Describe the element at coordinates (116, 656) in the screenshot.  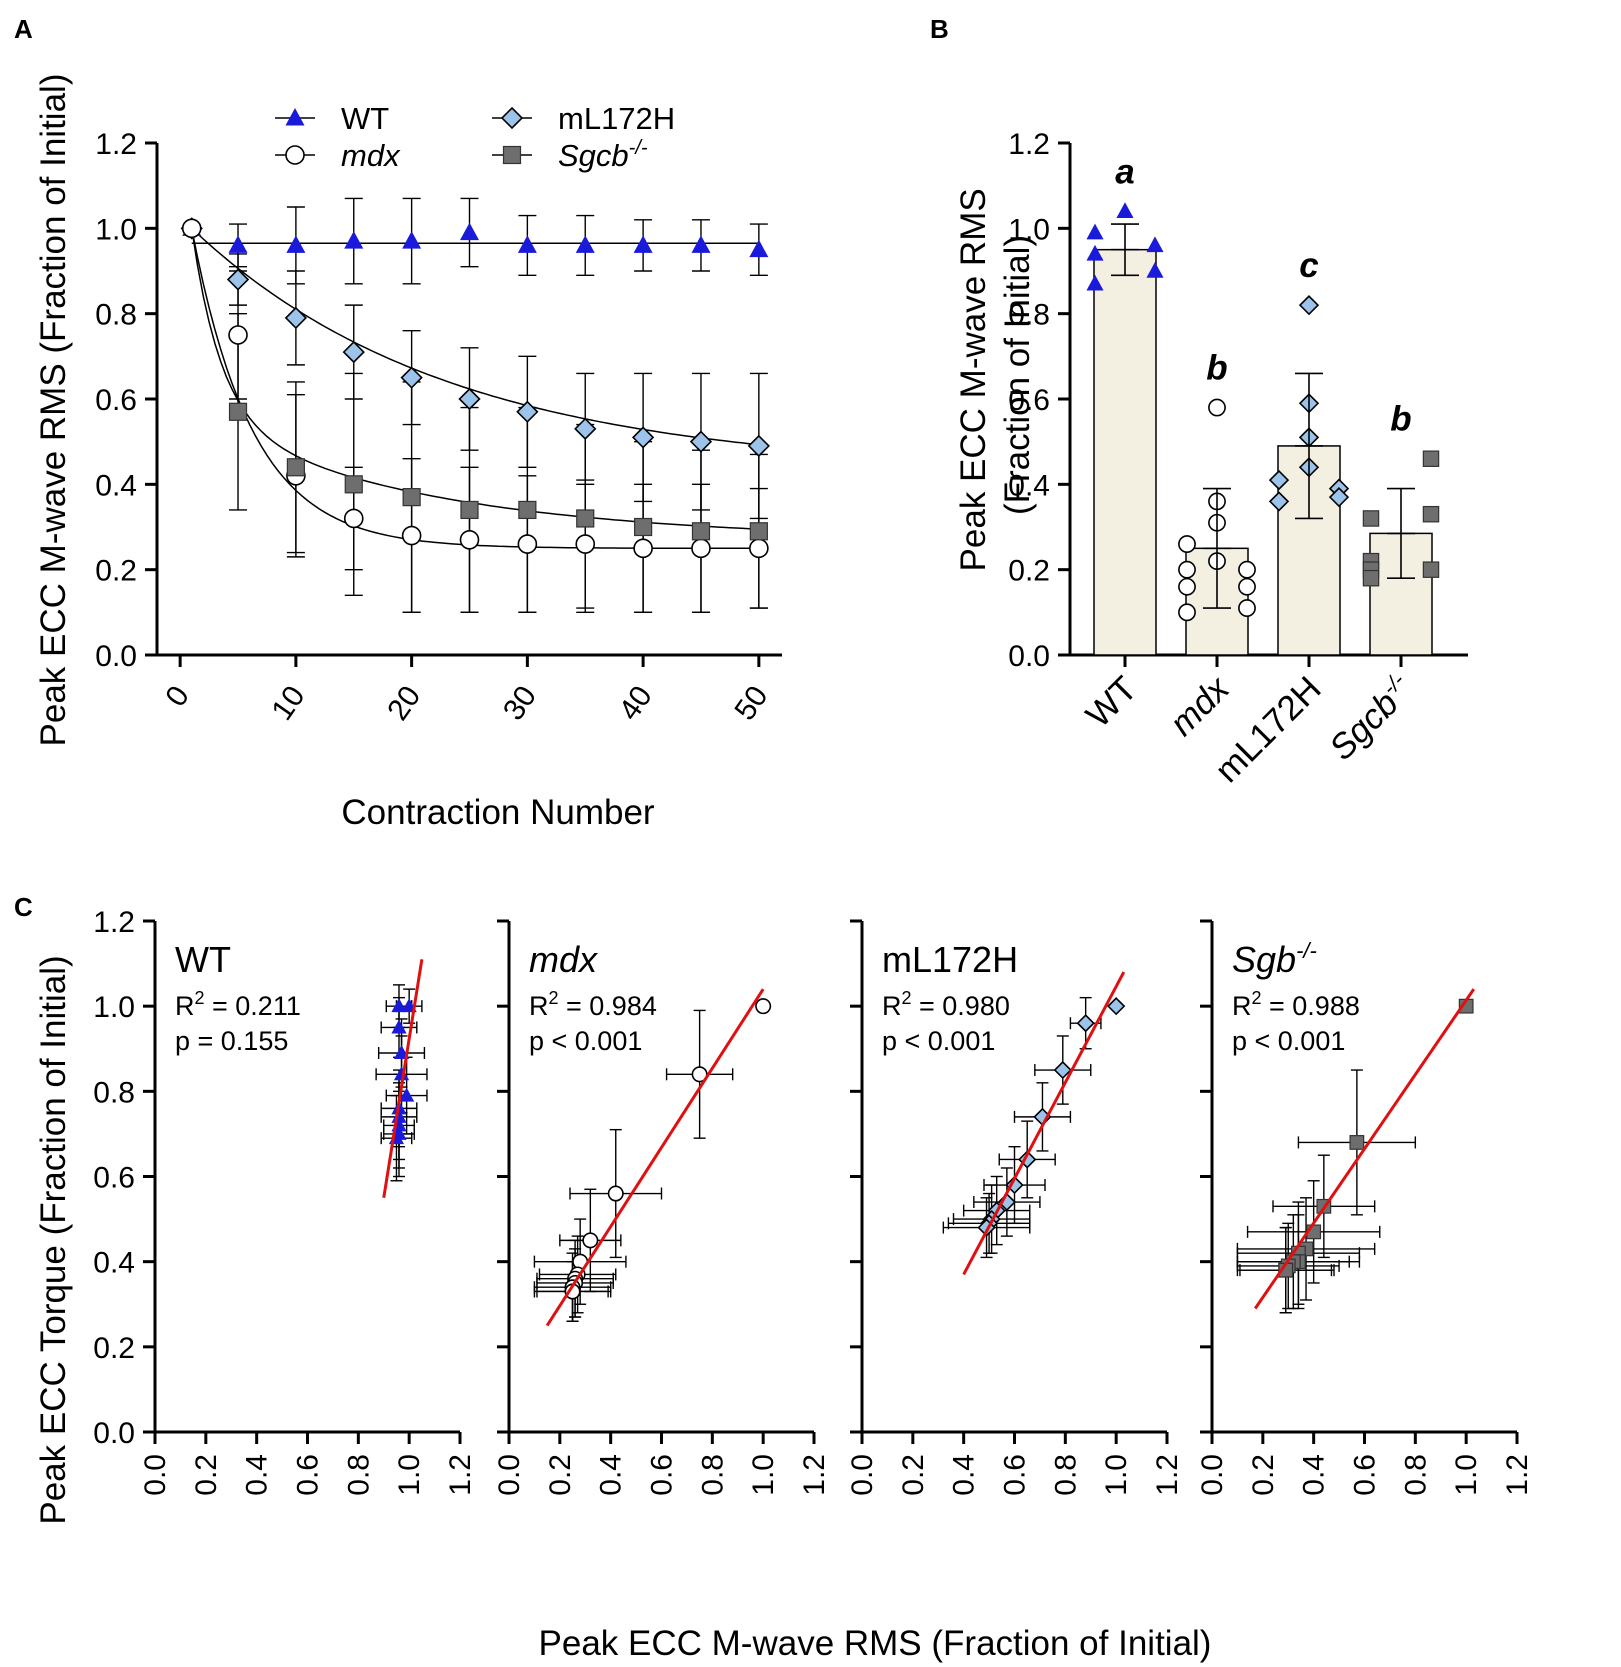
I see `panel-a-y-tick-label: 0.0` at that location.